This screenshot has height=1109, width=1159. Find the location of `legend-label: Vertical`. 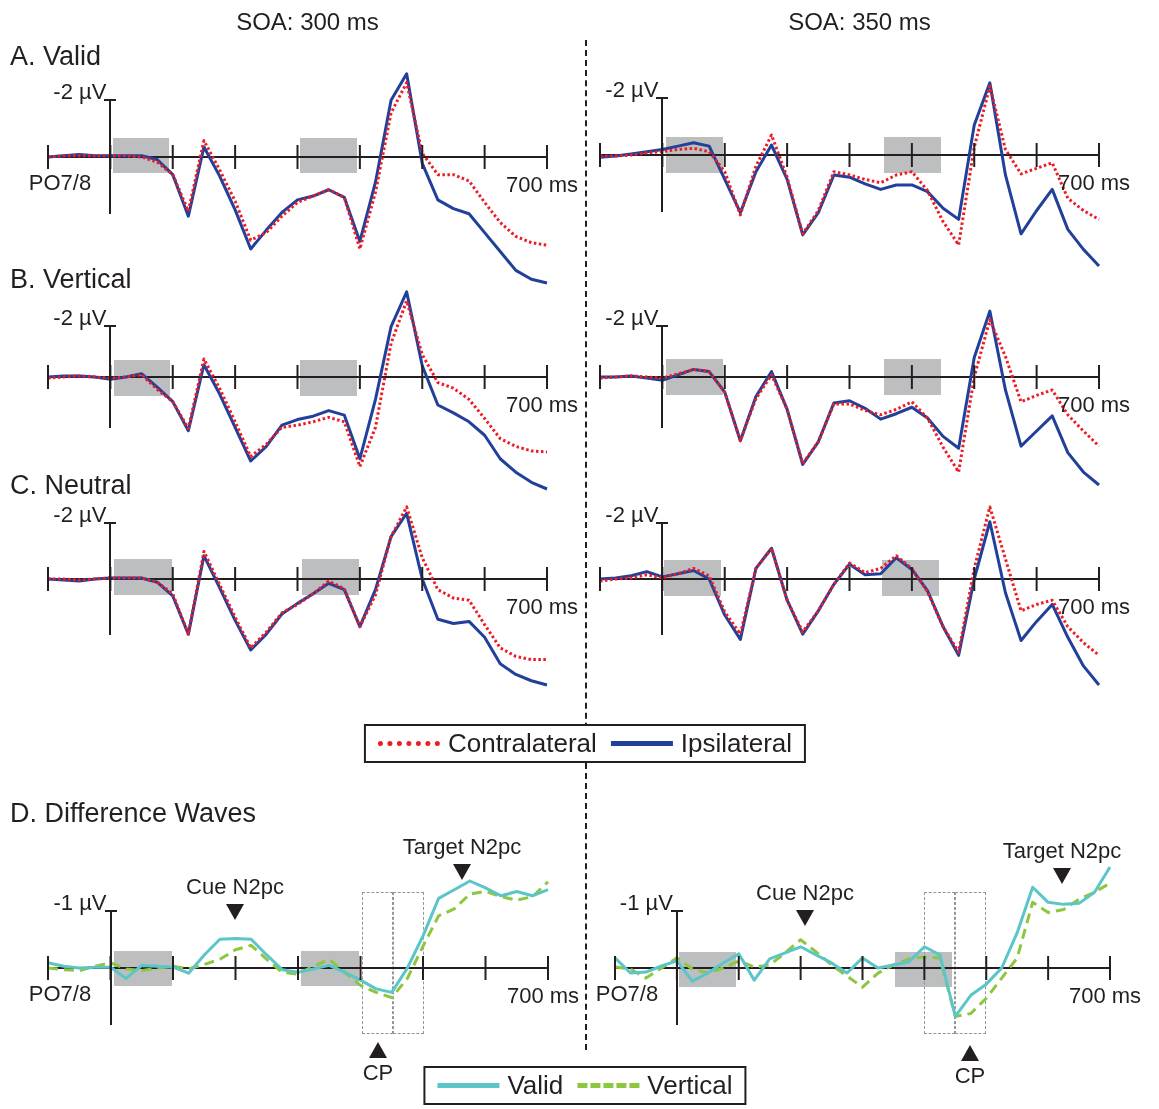

legend-label: Vertical is located at coordinates (690, 1085).